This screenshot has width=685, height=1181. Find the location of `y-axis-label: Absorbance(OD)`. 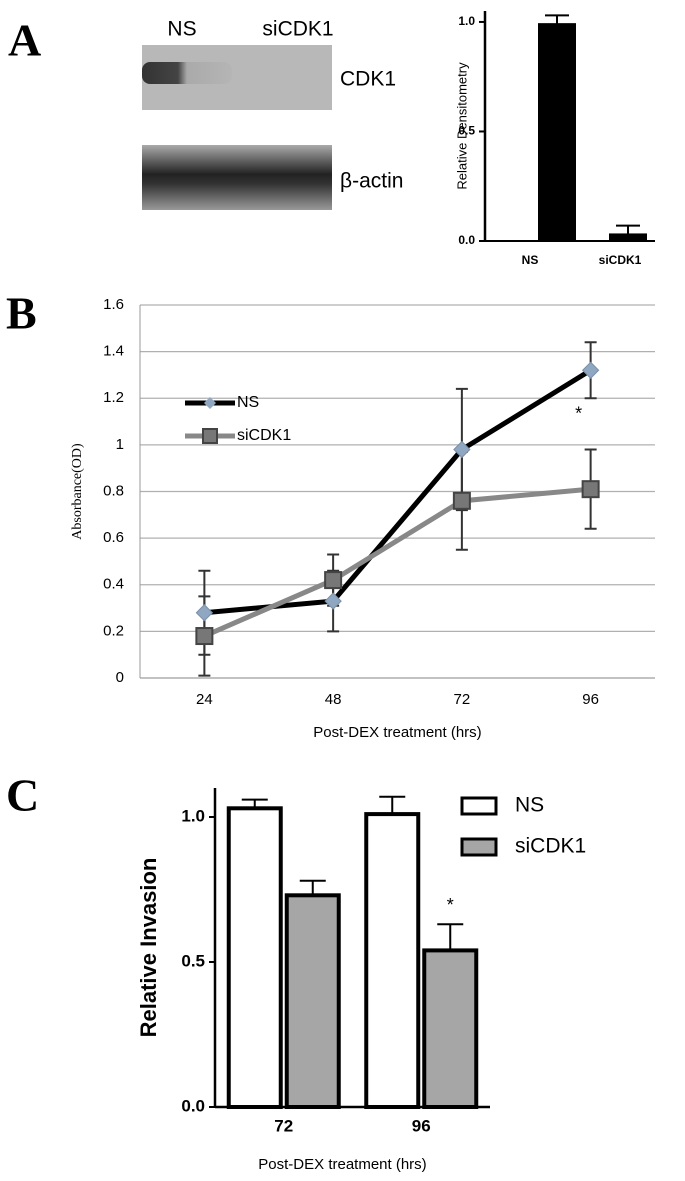

y-axis-label: Absorbance(OD) is located at coordinates (77, 491).